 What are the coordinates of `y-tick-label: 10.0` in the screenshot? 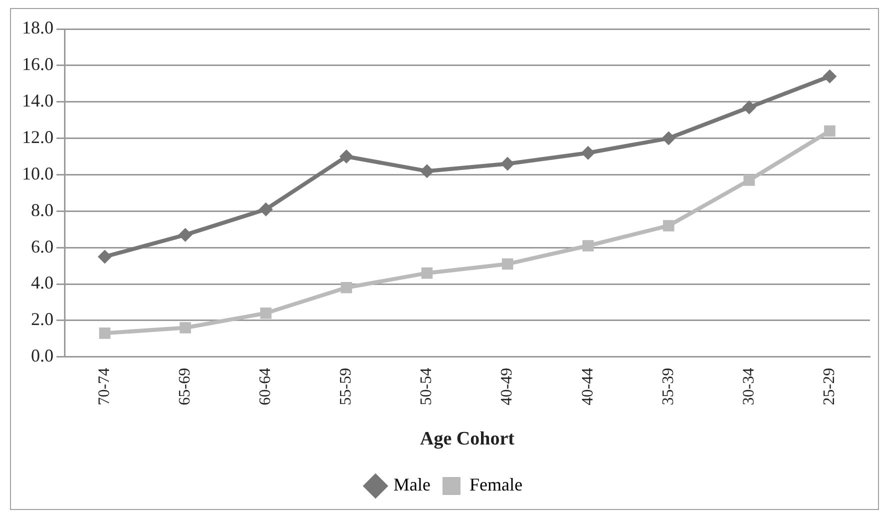 It's located at (38, 173).